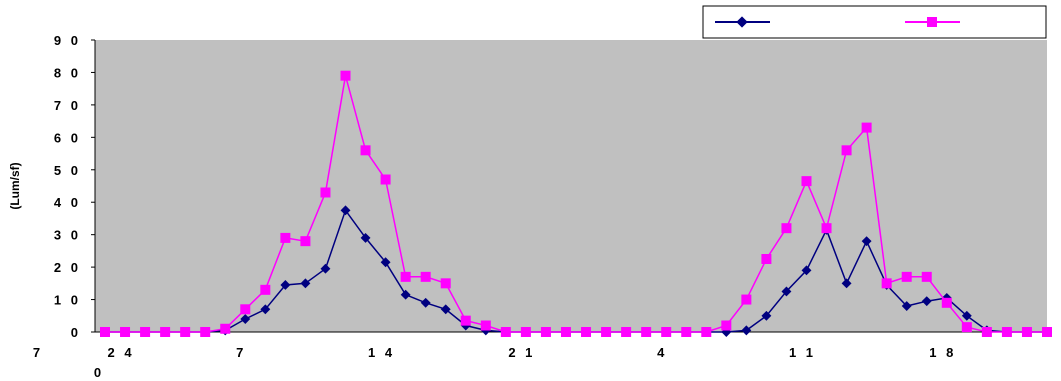 The image size is (1061, 381). Describe the element at coordinates (67, 170) in the screenshot. I see `y-tick-label: 5 0` at that location.